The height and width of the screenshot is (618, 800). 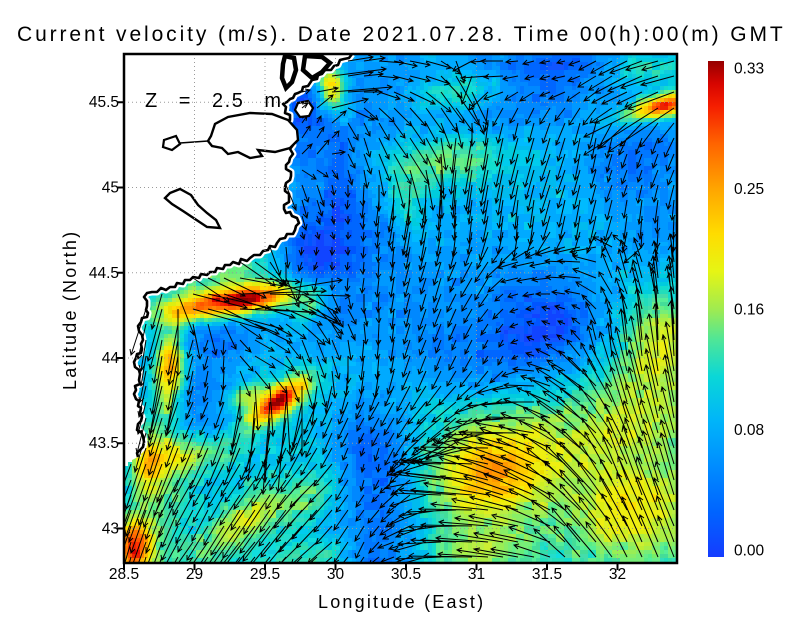 I want to click on svg-text: 30.5, so click(x=406, y=574).